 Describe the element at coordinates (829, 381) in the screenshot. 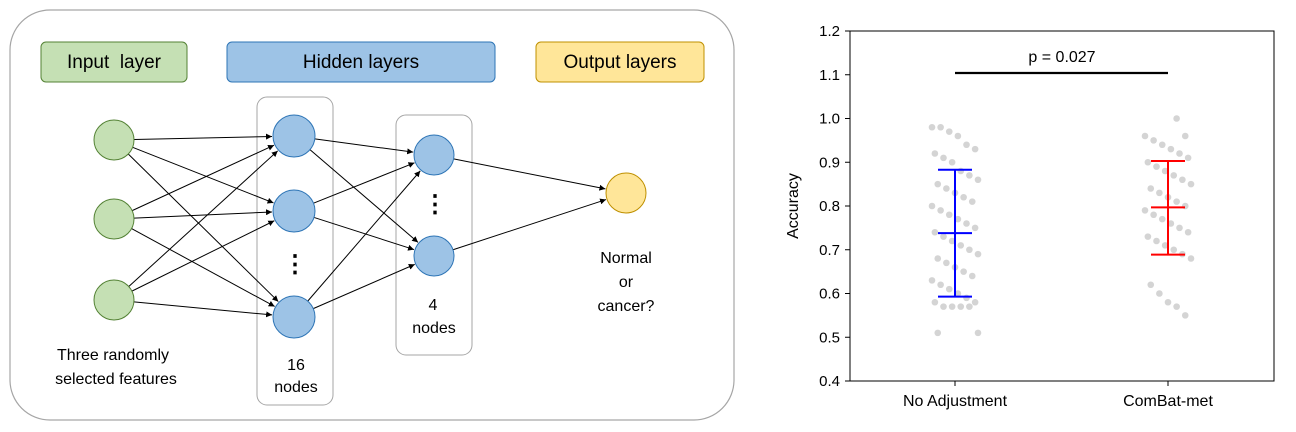

I see `y-tick-label: 0.4` at that location.